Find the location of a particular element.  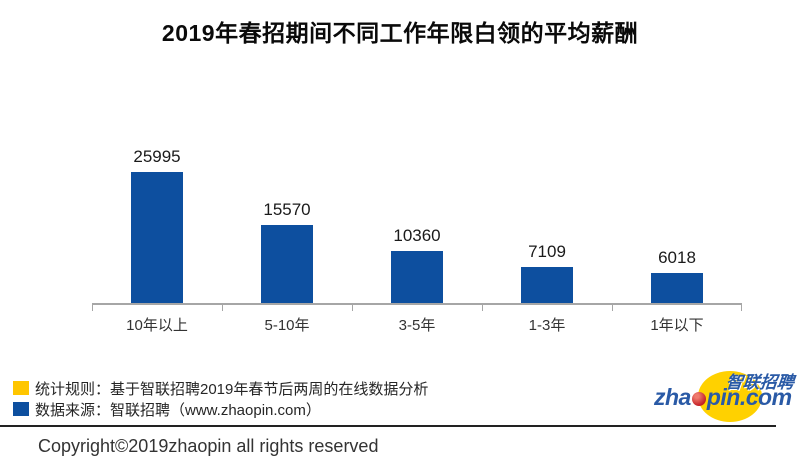

bar-group: 25995 is located at coordinates (157, 215).